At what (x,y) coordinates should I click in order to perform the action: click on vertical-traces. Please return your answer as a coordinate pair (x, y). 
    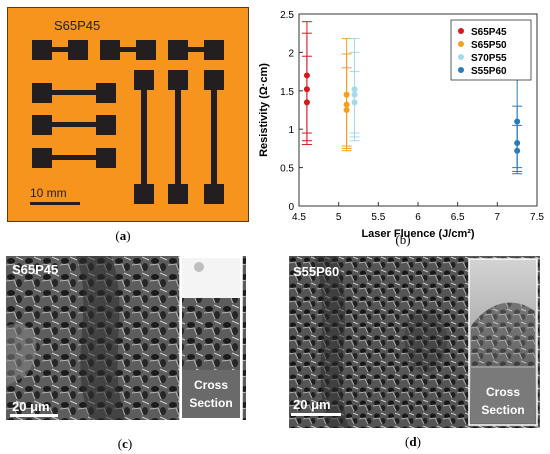
    Looking at the image, I should click on (179, 137).